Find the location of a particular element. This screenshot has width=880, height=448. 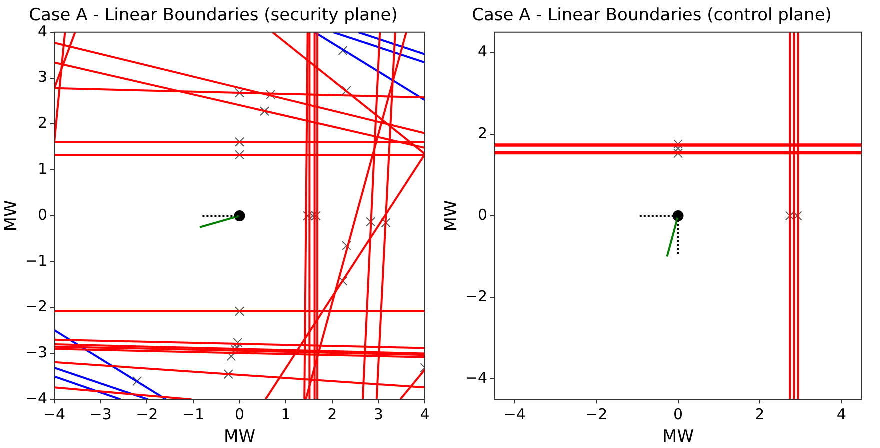

x-tick-label: 1 is located at coordinates (286, 414).